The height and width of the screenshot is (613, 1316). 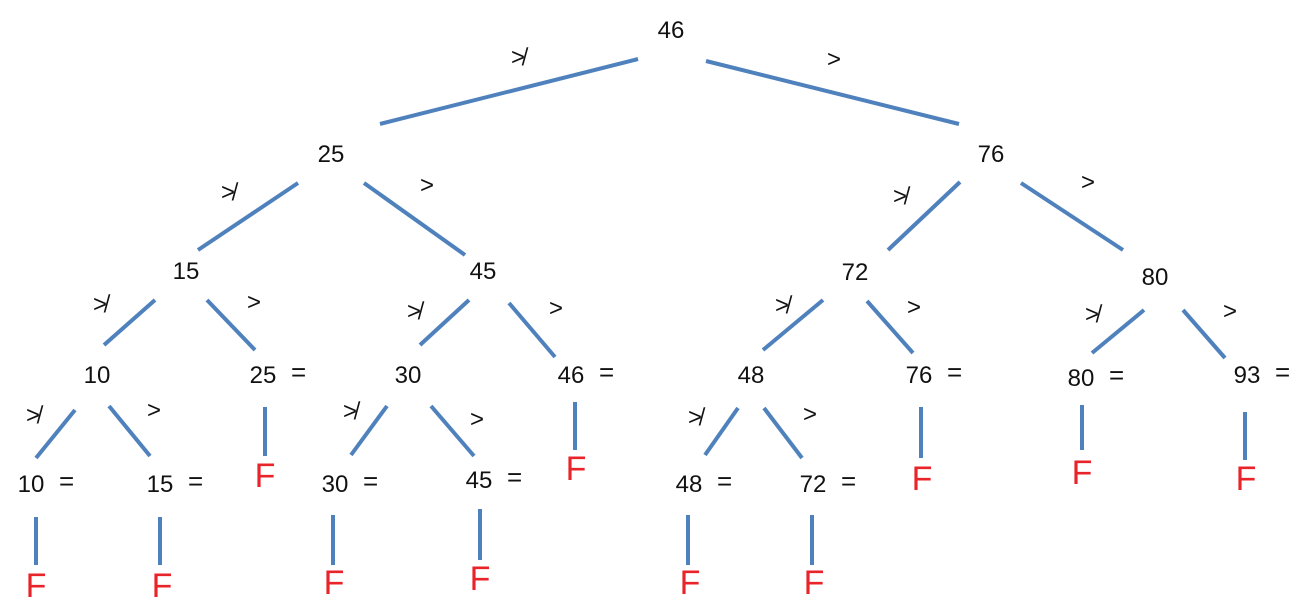 What do you see at coordinates (1072, 216) in the screenshot?
I see `edge-n76-n80` at bounding box center [1072, 216].